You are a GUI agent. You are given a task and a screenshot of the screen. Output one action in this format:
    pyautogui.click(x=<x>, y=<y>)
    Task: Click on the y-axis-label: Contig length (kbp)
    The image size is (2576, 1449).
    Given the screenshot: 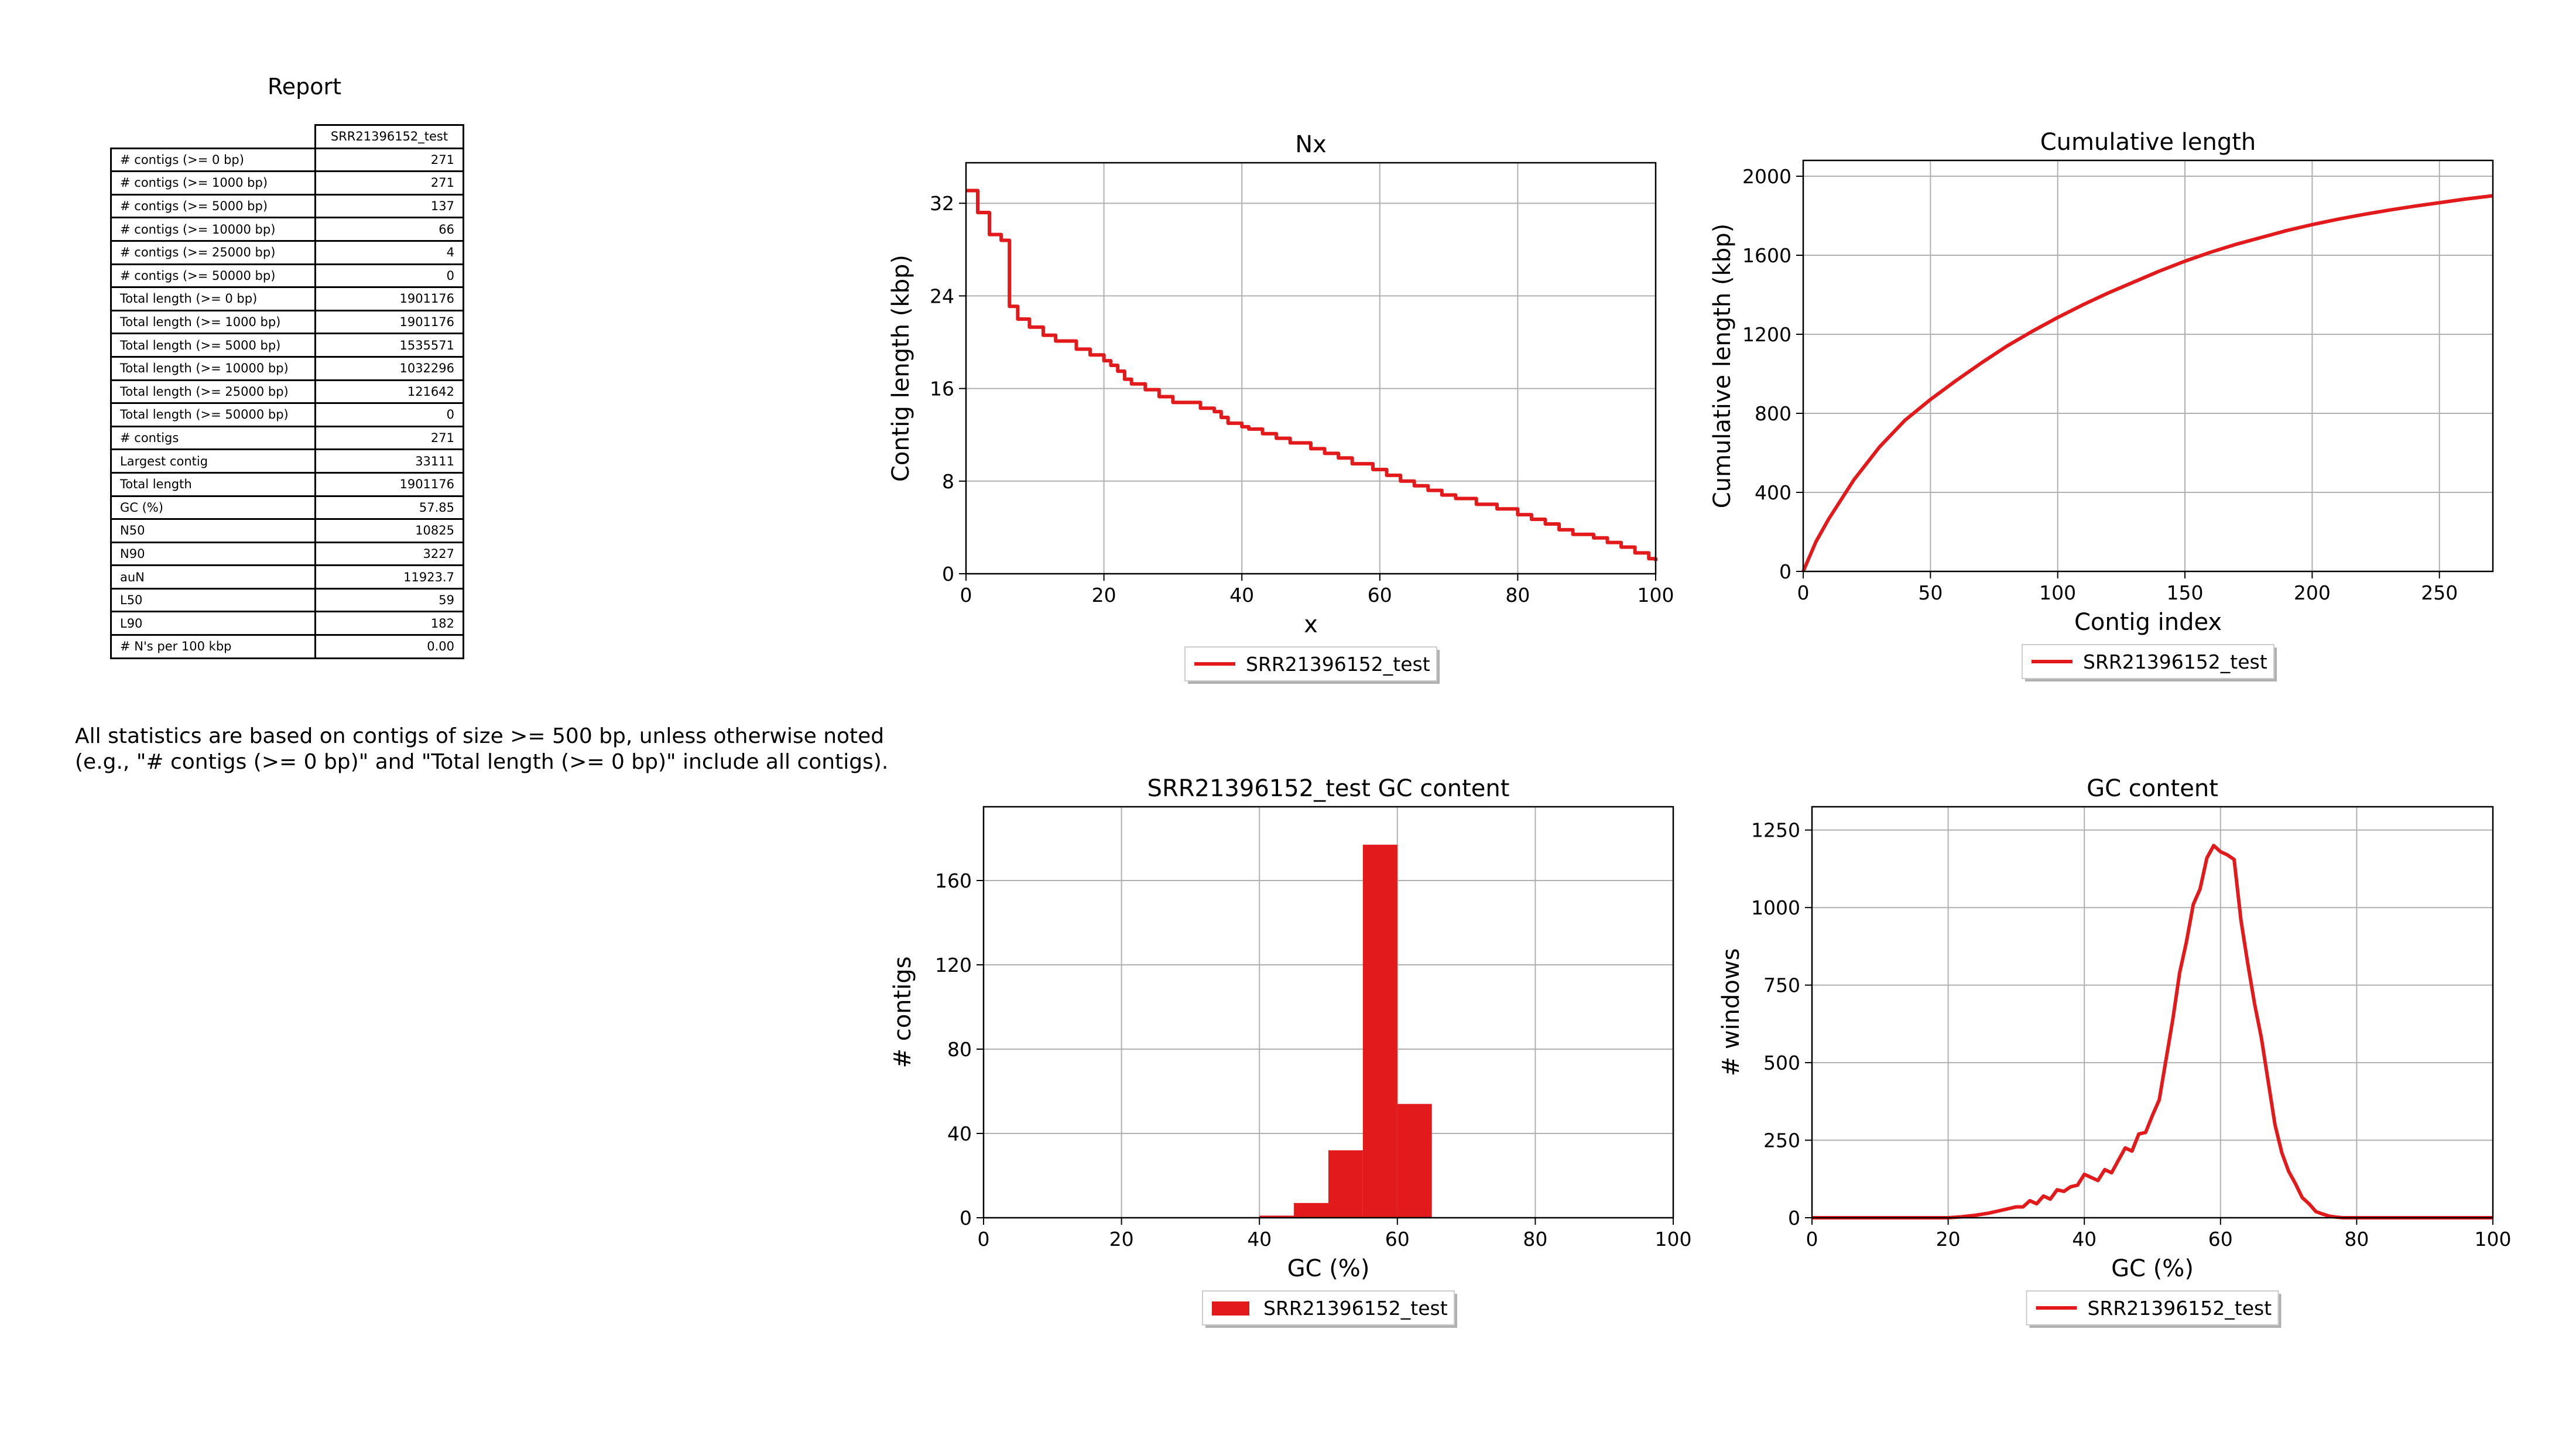 What is the action you would take?
    pyautogui.click(x=901, y=368)
    